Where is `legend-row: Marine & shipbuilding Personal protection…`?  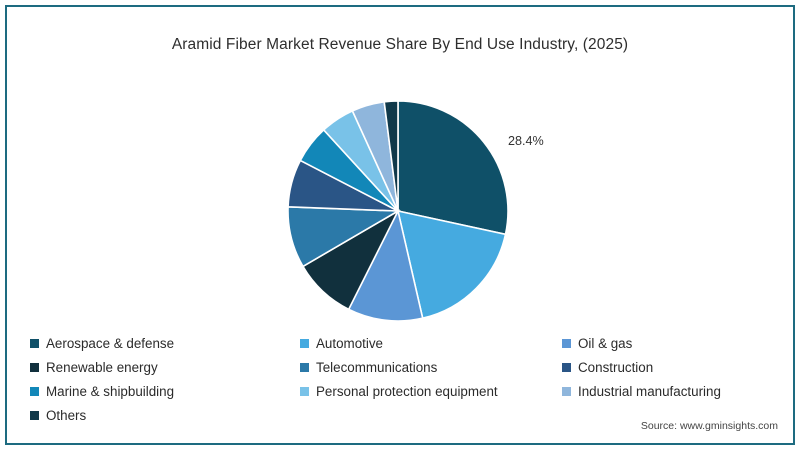 legend-row: Marine & shipbuilding Personal protection… is located at coordinates (400, 391).